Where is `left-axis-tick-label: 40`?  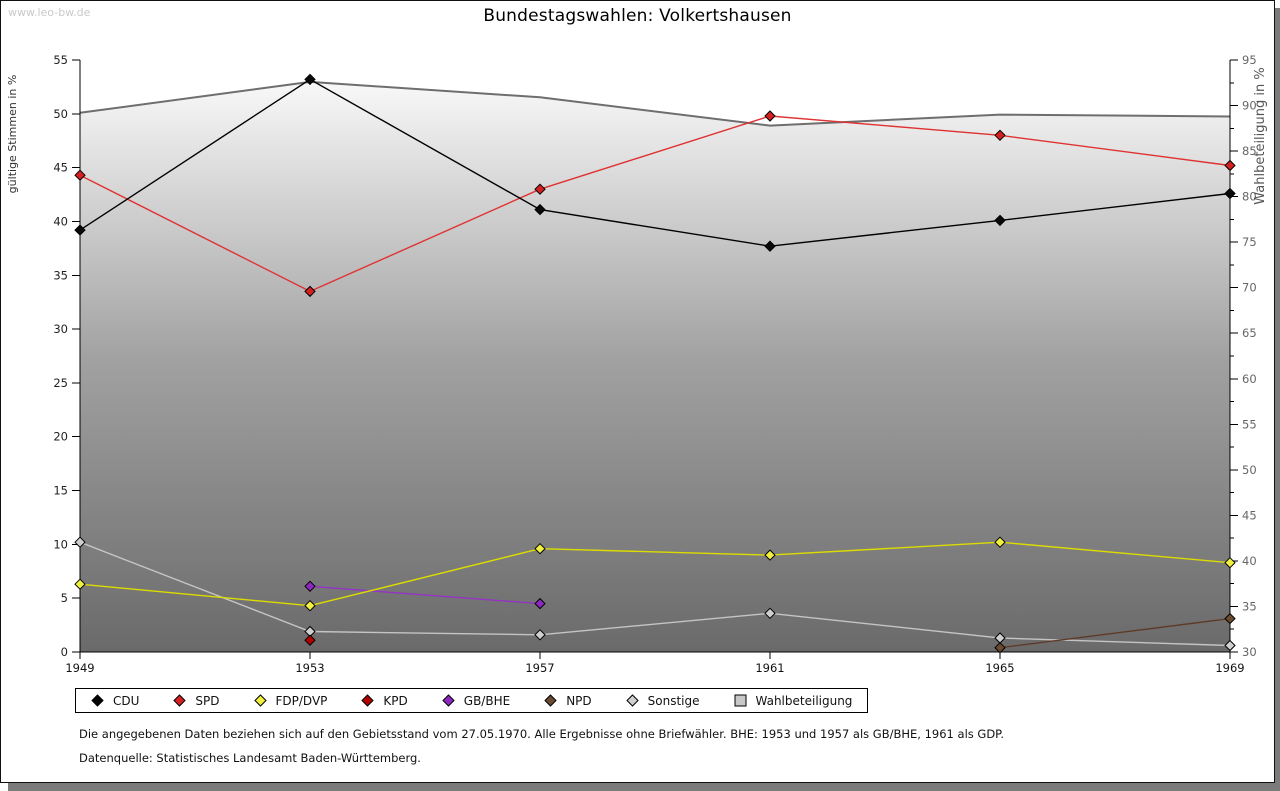 left-axis-tick-label: 40 is located at coordinates (60, 221).